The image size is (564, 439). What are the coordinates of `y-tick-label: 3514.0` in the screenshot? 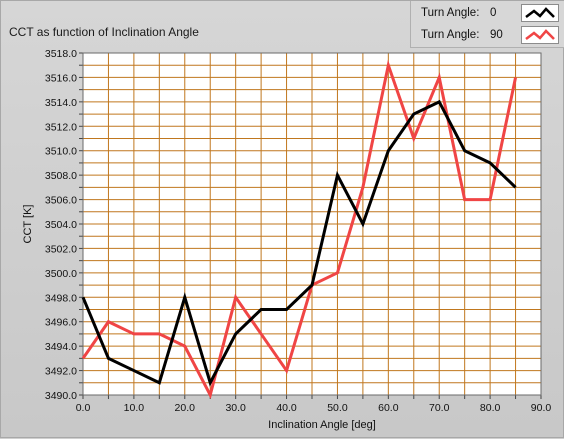 It's located at (61, 103).